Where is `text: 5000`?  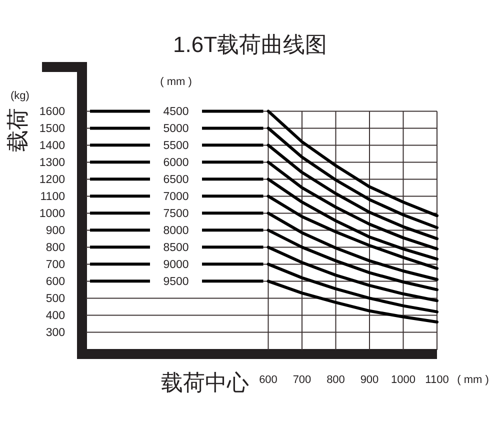
text: 5000 is located at coordinates (176, 129).